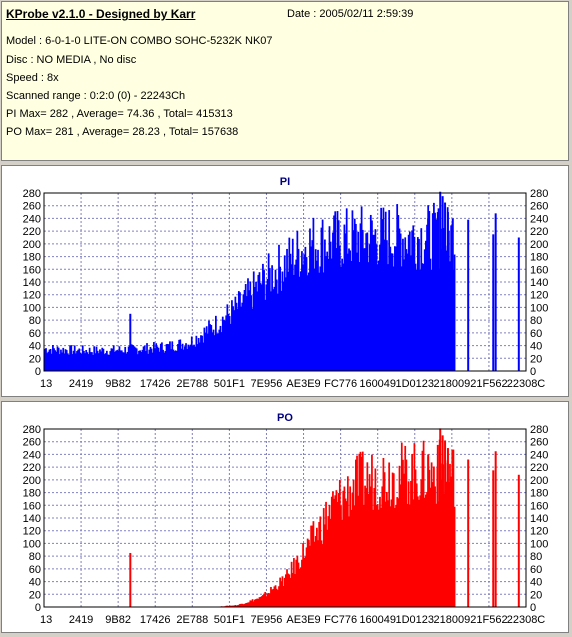 The image size is (572, 637). What do you see at coordinates (35, 595) in the screenshot?
I see `po-y-tick-left: 20` at bounding box center [35, 595].